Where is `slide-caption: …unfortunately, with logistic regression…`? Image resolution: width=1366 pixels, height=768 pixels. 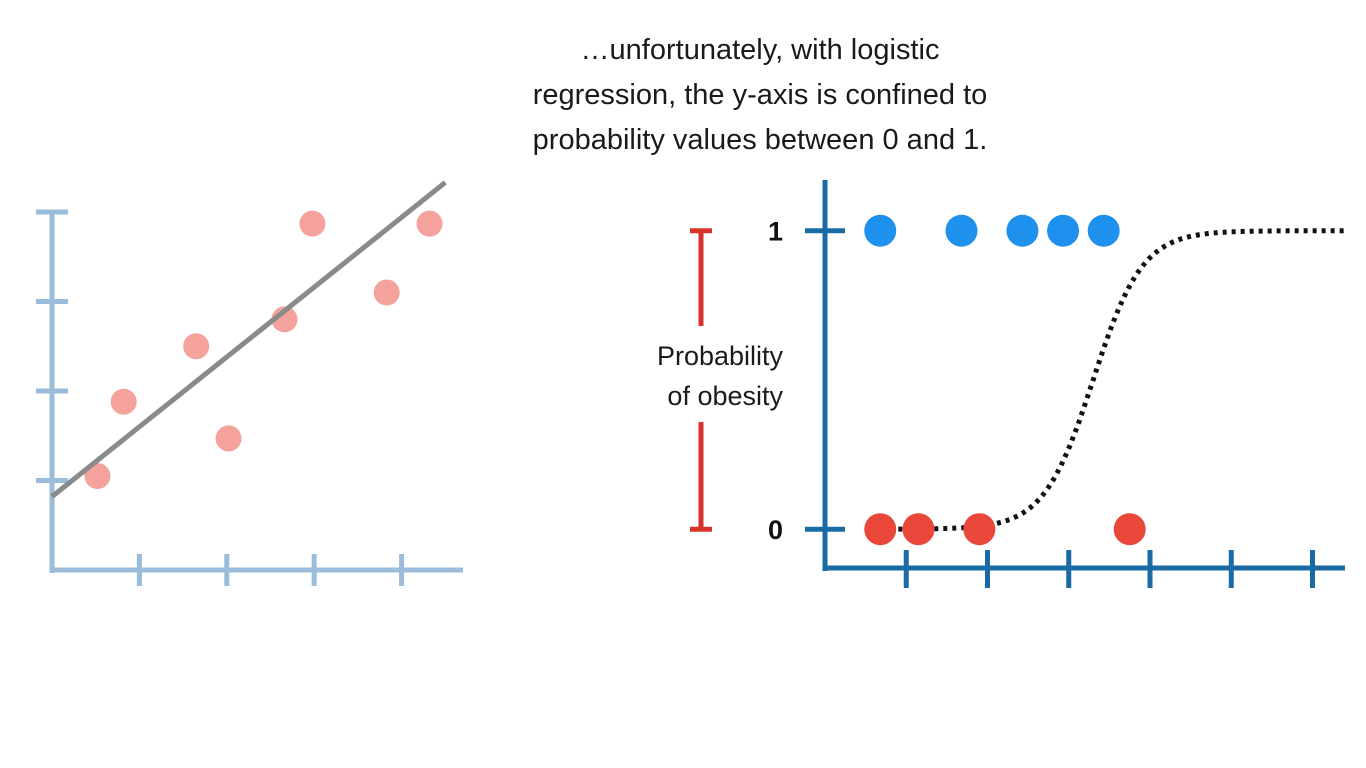
slide-caption: …unfortunately, with logistic regression… is located at coordinates (760, 95).